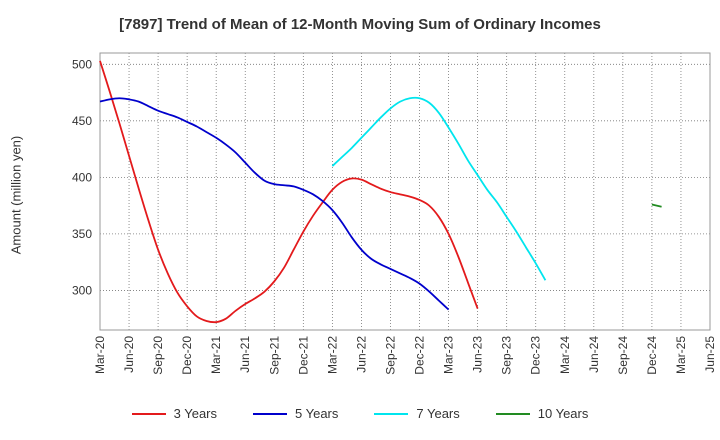  Describe the element at coordinates (449, 355) in the screenshot. I see `x-tick-label-mar-23: Mar-23` at that location.